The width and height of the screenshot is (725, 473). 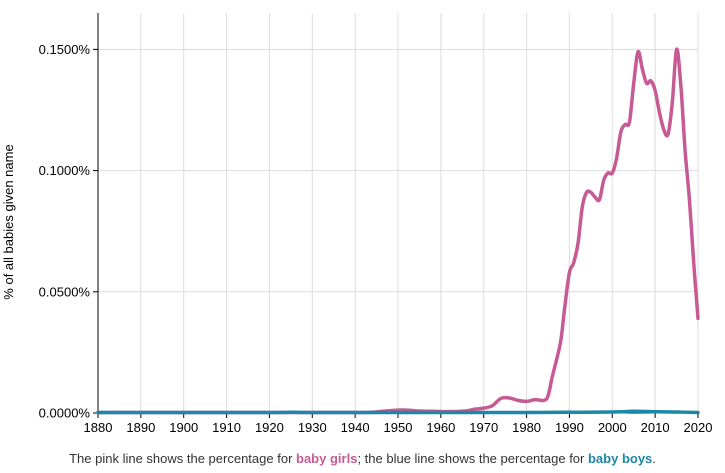 I want to click on x-tick-label: 2000, so click(x=612, y=427).